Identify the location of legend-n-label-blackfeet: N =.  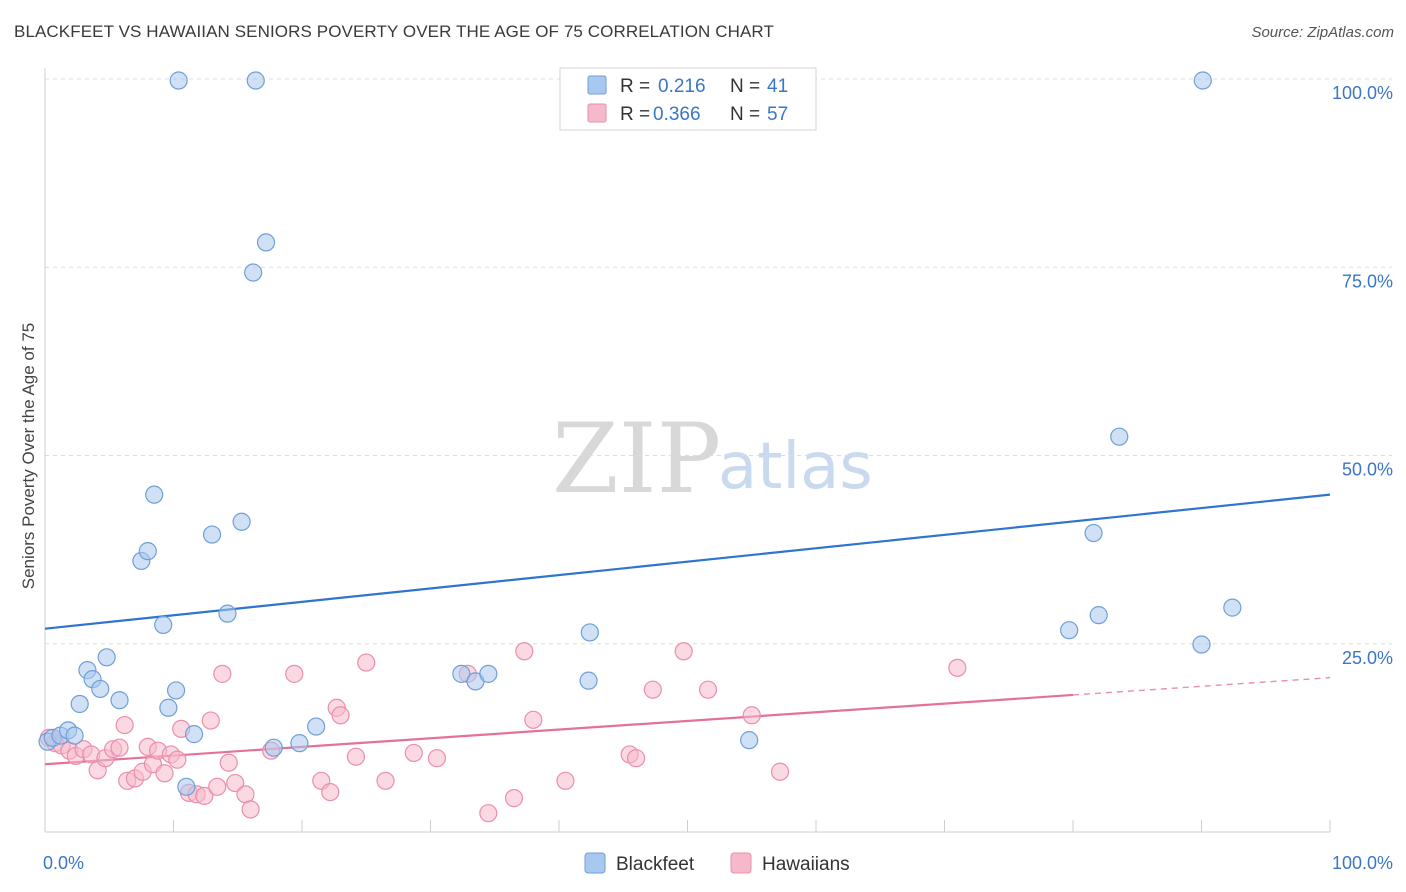
(745, 86).